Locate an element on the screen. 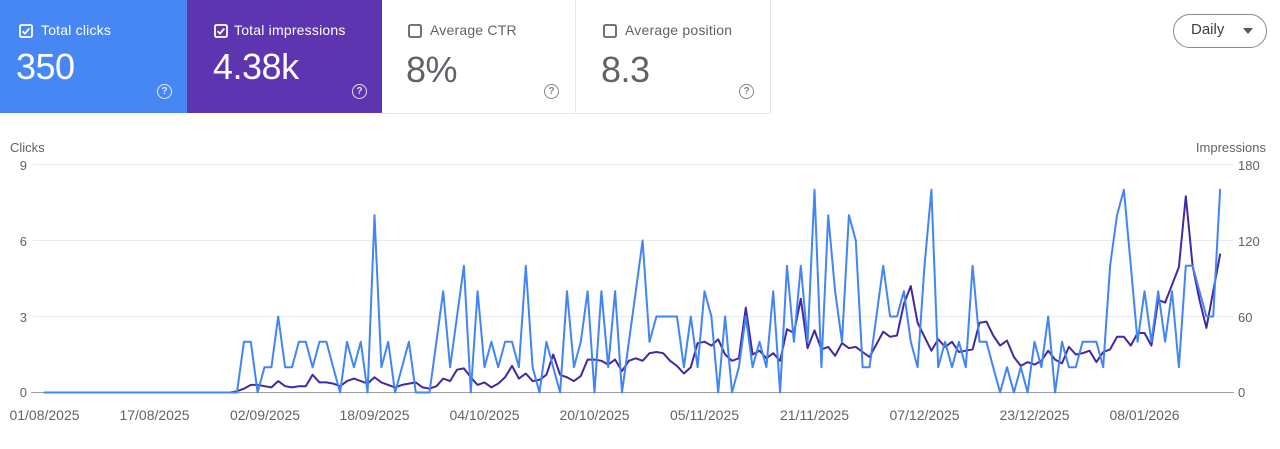  svg-text: 18/09/2025 is located at coordinates (374, 415).